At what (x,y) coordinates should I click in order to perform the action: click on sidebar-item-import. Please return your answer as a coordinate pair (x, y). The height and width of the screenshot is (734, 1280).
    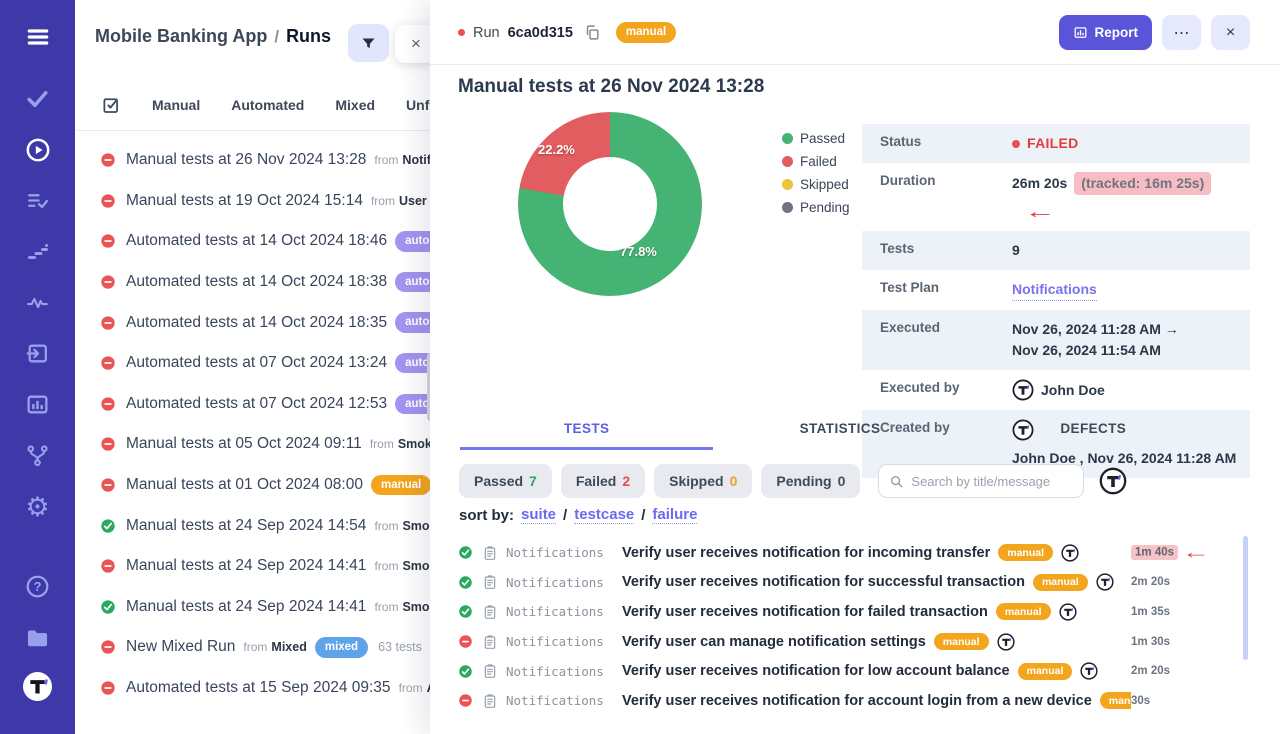
    Looking at the image, I should click on (37, 353).